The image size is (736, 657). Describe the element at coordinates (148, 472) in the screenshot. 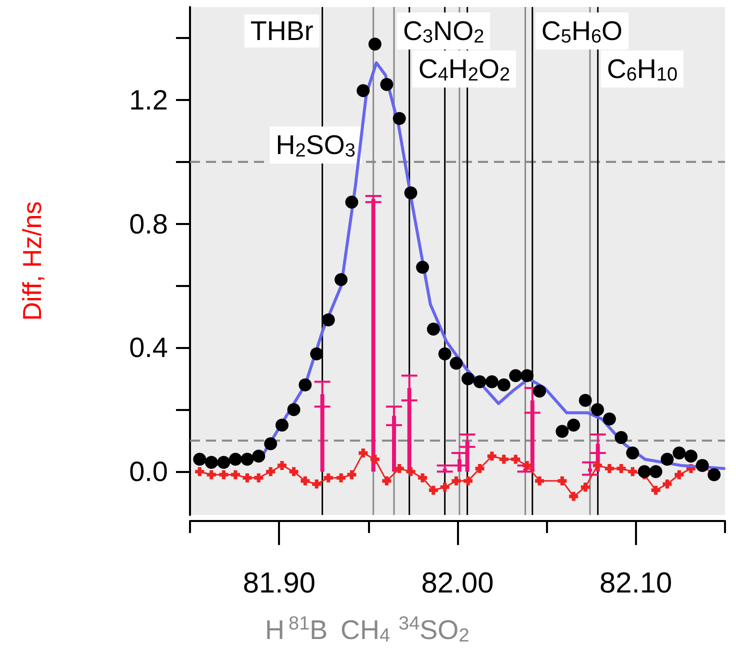

I see `y-tick-label: 0.0` at that location.